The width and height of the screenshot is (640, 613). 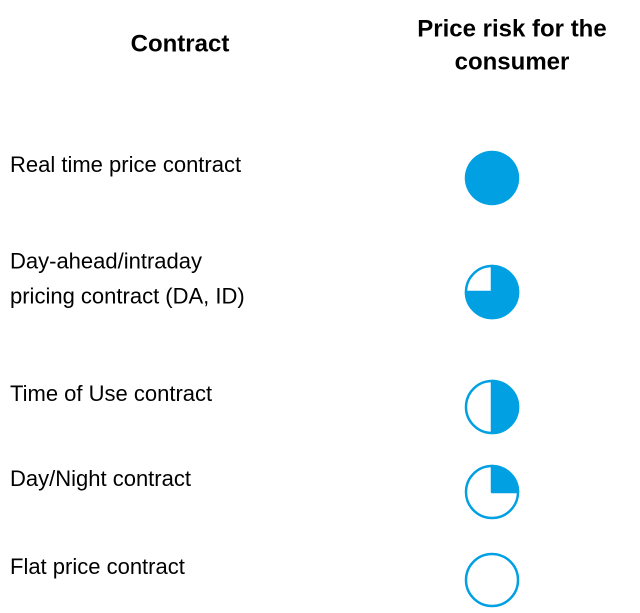 I want to click on risk-header-line: Price risk for the, so click(x=511, y=28).